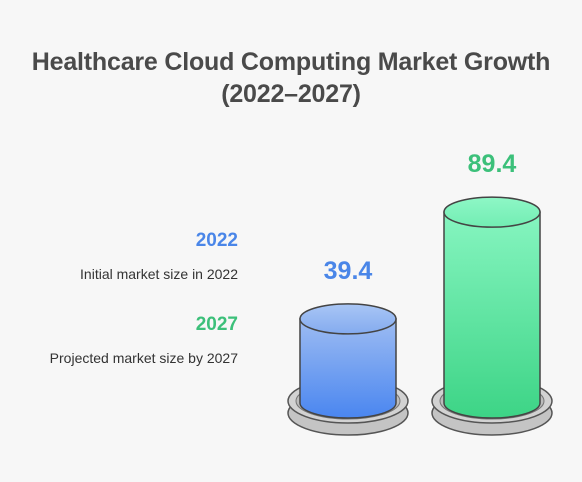  Describe the element at coordinates (492, 315) in the screenshot. I see `bar-2027` at that location.